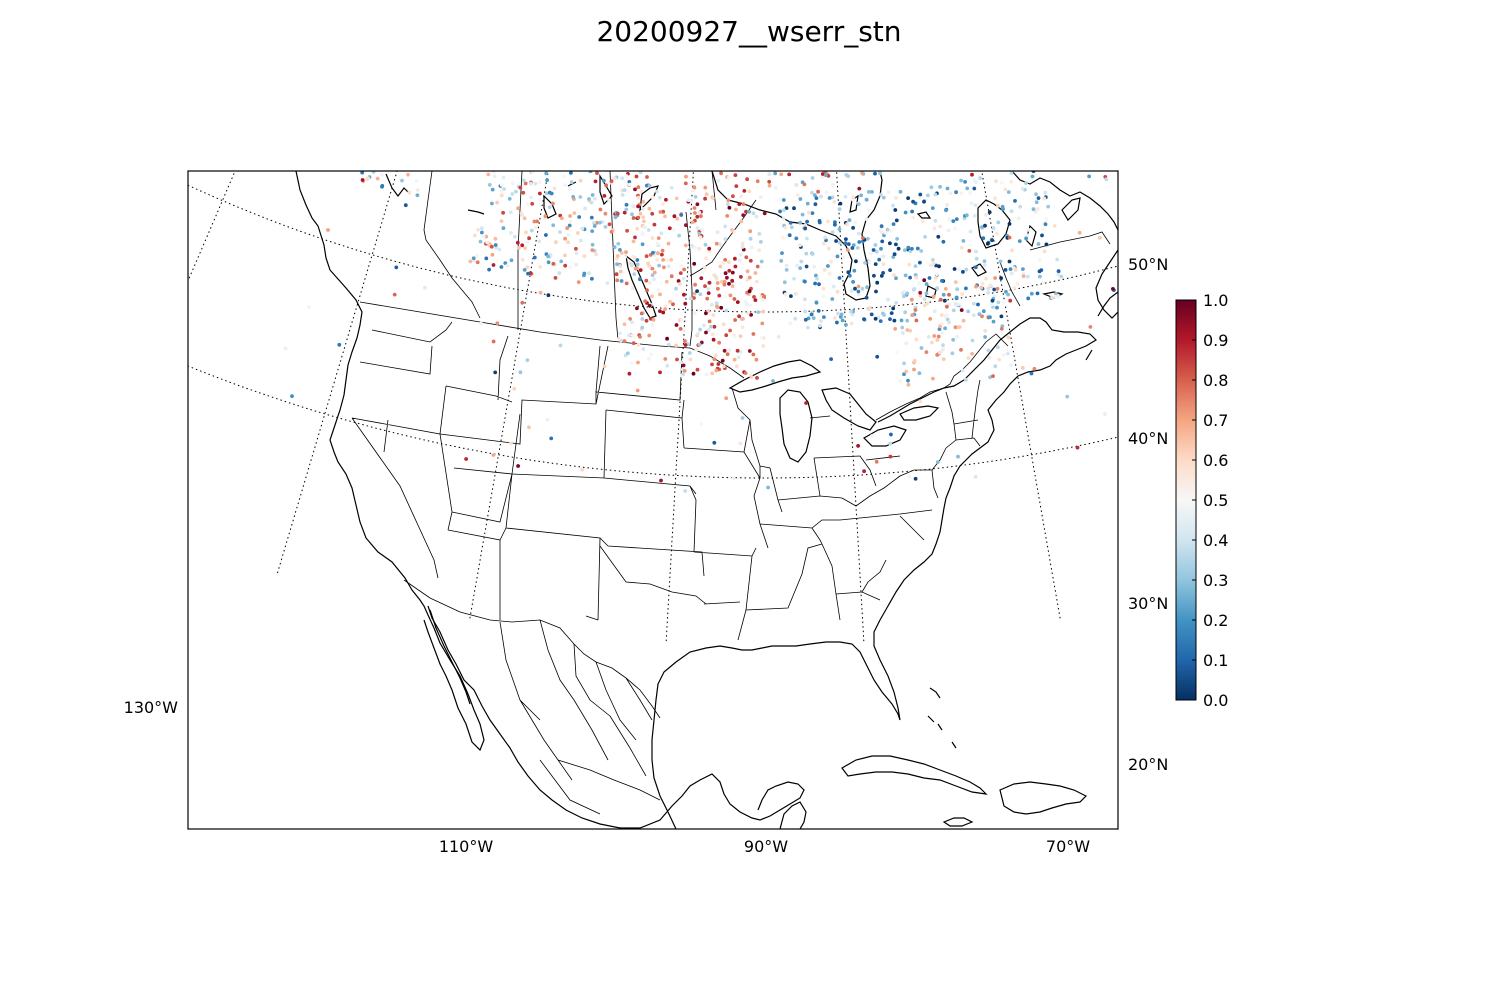  Describe the element at coordinates (1148, 603) in the screenshot. I see `lat-label-30n: 30°N` at that location.